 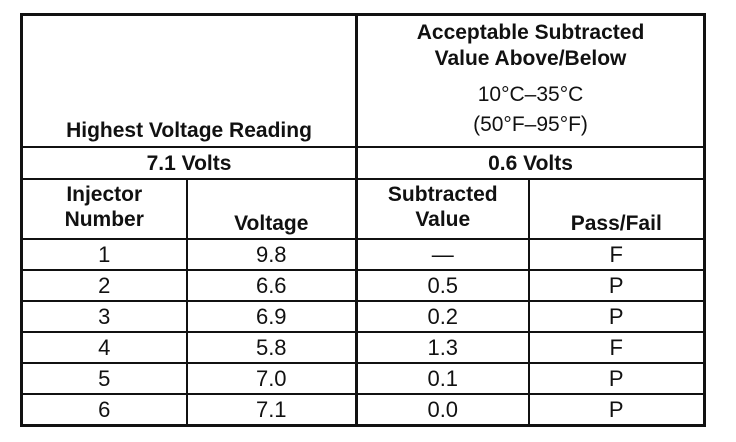 What do you see at coordinates (443, 219) in the screenshot?
I see `subtracted-header-line2: Value` at bounding box center [443, 219].